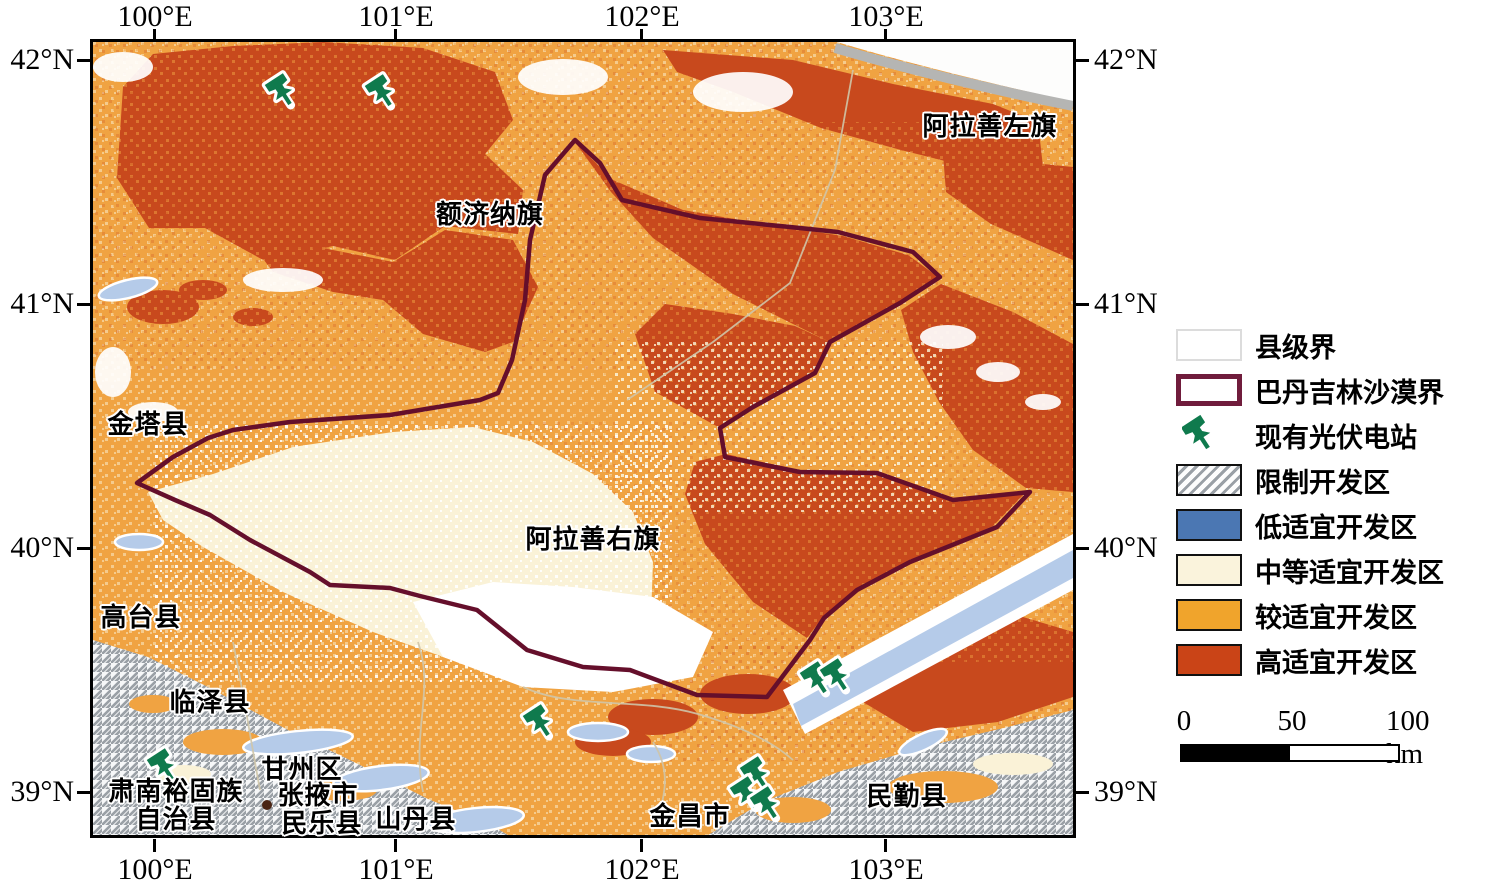  I want to click on label-gaotai-county: 高台县, so click(141, 617).